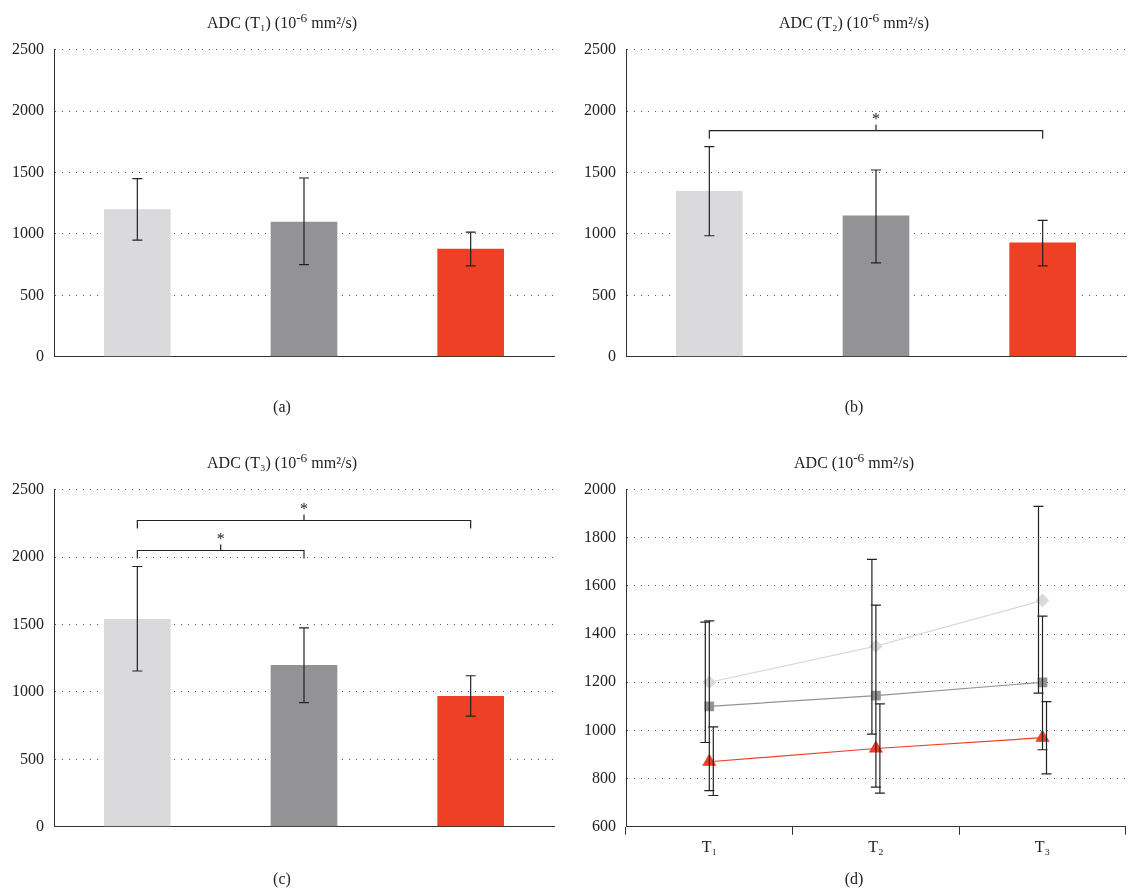 This screenshot has height=895, width=1132. Describe the element at coordinates (1042, 600) in the screenshot. I see `point` at that location.